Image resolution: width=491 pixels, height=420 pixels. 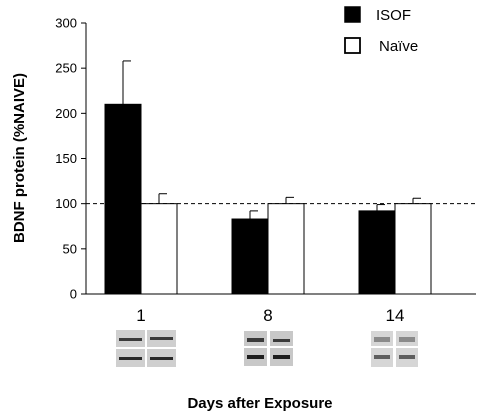 I want to click on legend-swatch-isof, so click(x=352, y=14).